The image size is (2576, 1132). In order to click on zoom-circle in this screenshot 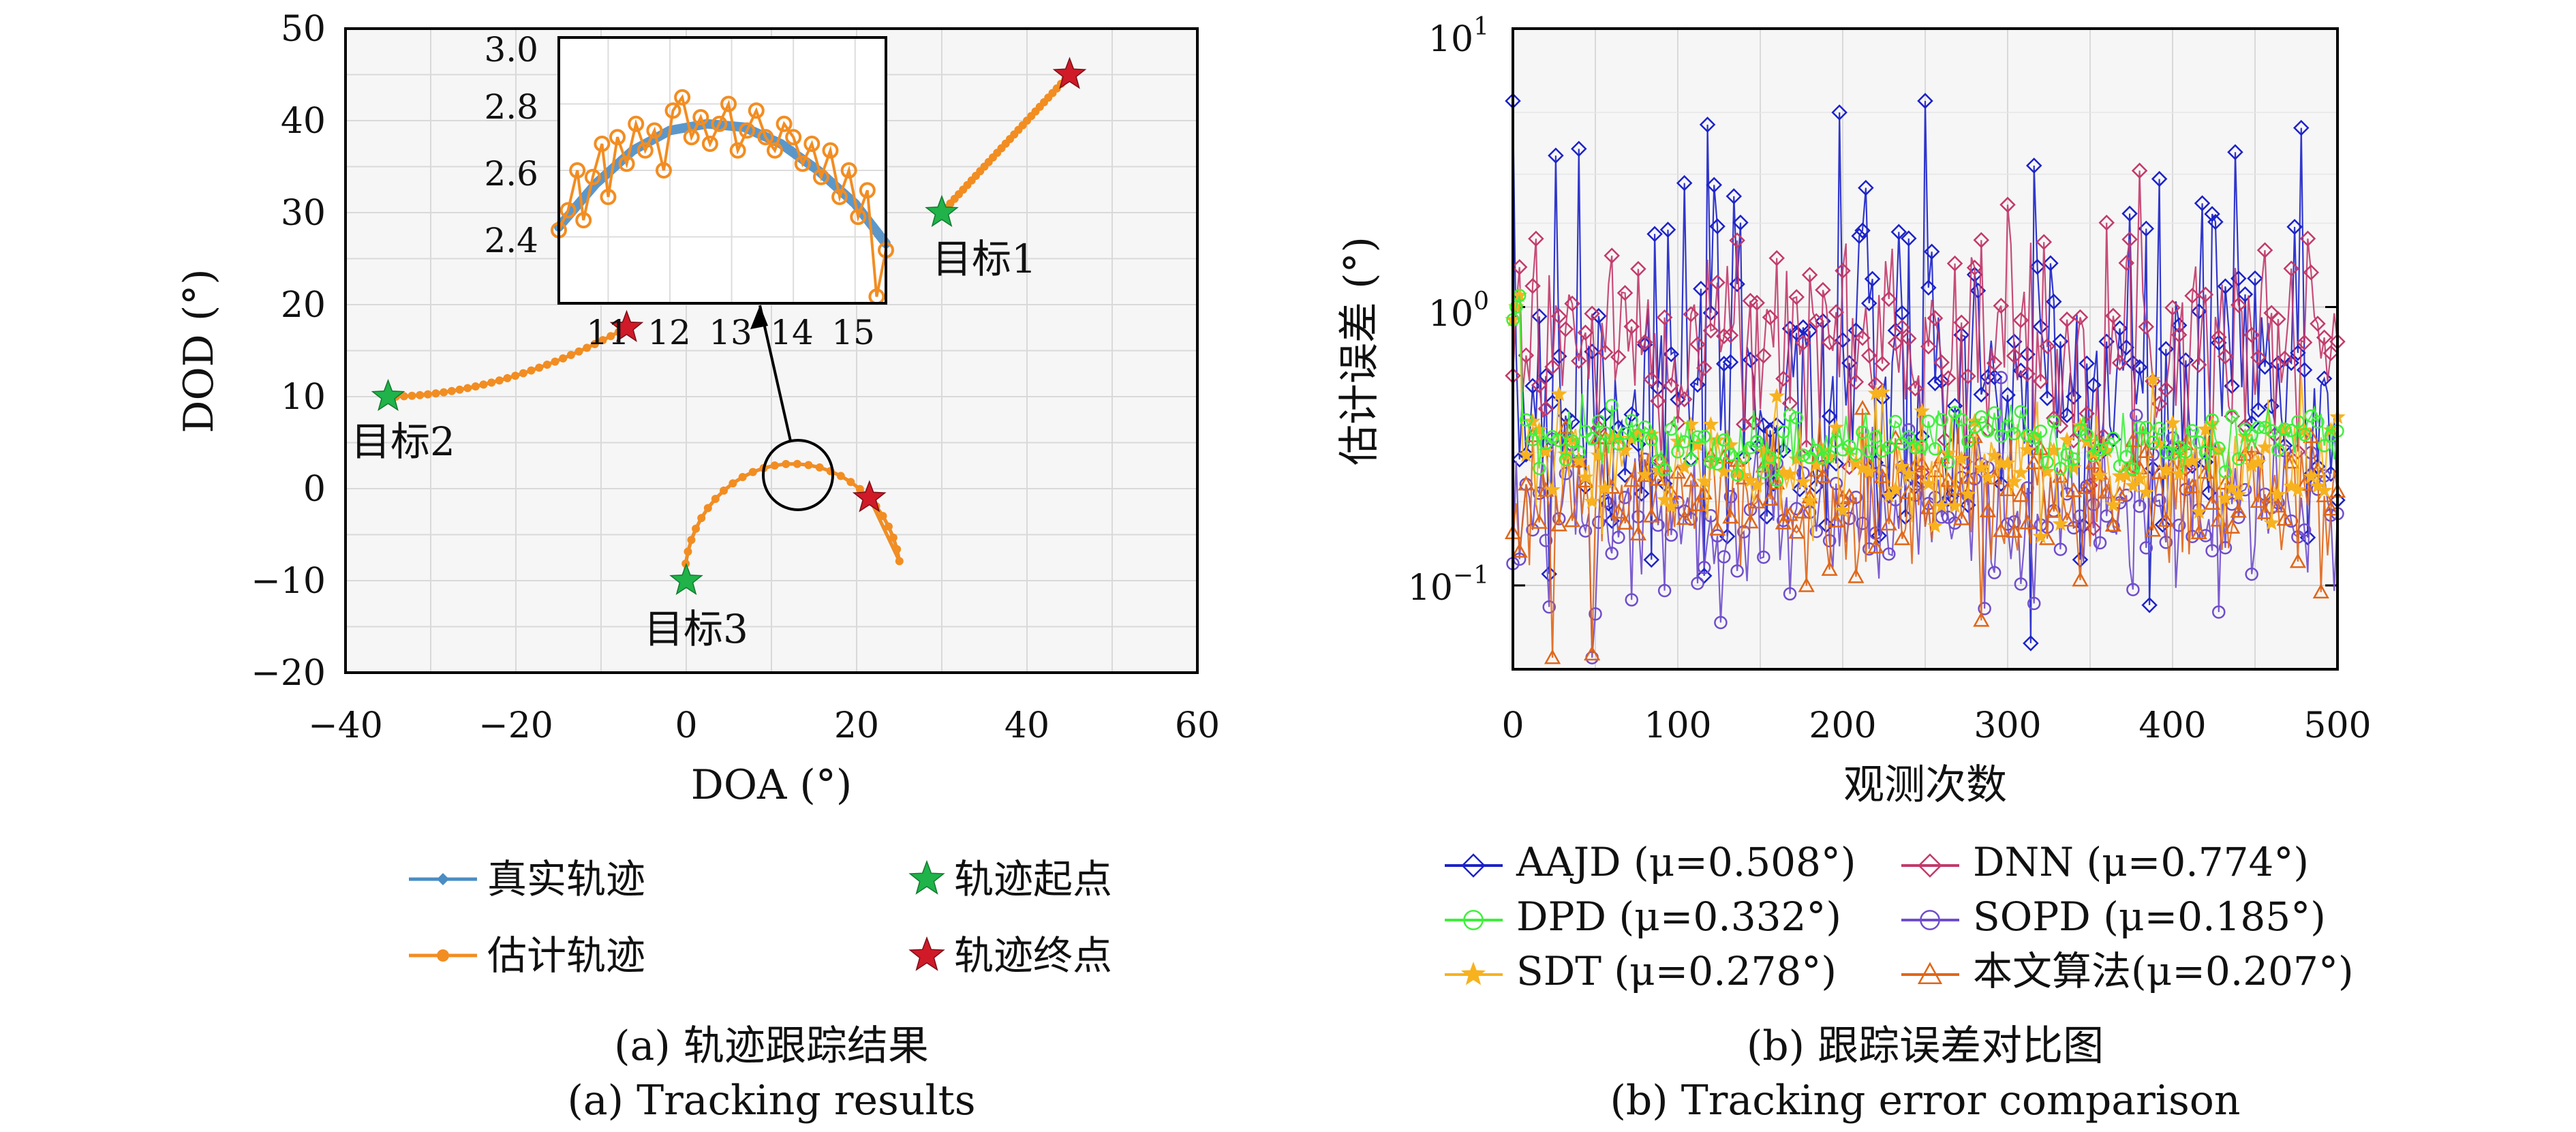, I will do `click(798, 475)`.